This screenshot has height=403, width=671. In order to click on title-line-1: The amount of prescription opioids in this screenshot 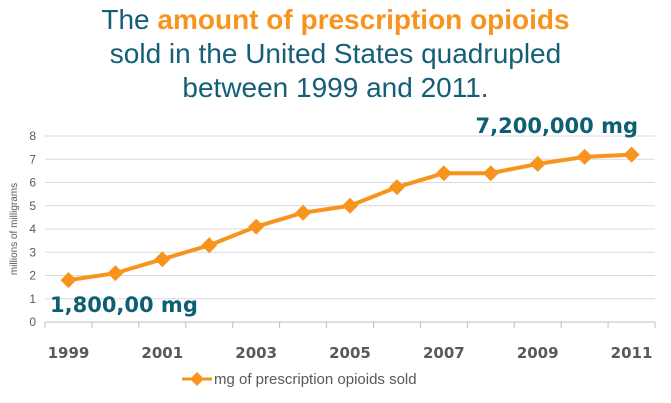, I will do `click(335, 20)`.